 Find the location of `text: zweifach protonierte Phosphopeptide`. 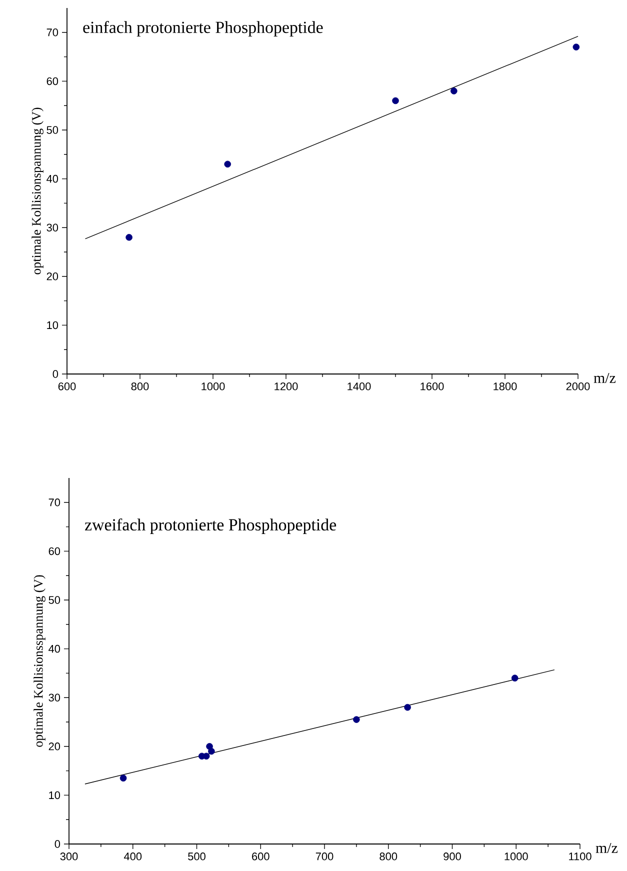

text: zweifach protonierte Phosphopeptide is located at coordinates (210, 526).